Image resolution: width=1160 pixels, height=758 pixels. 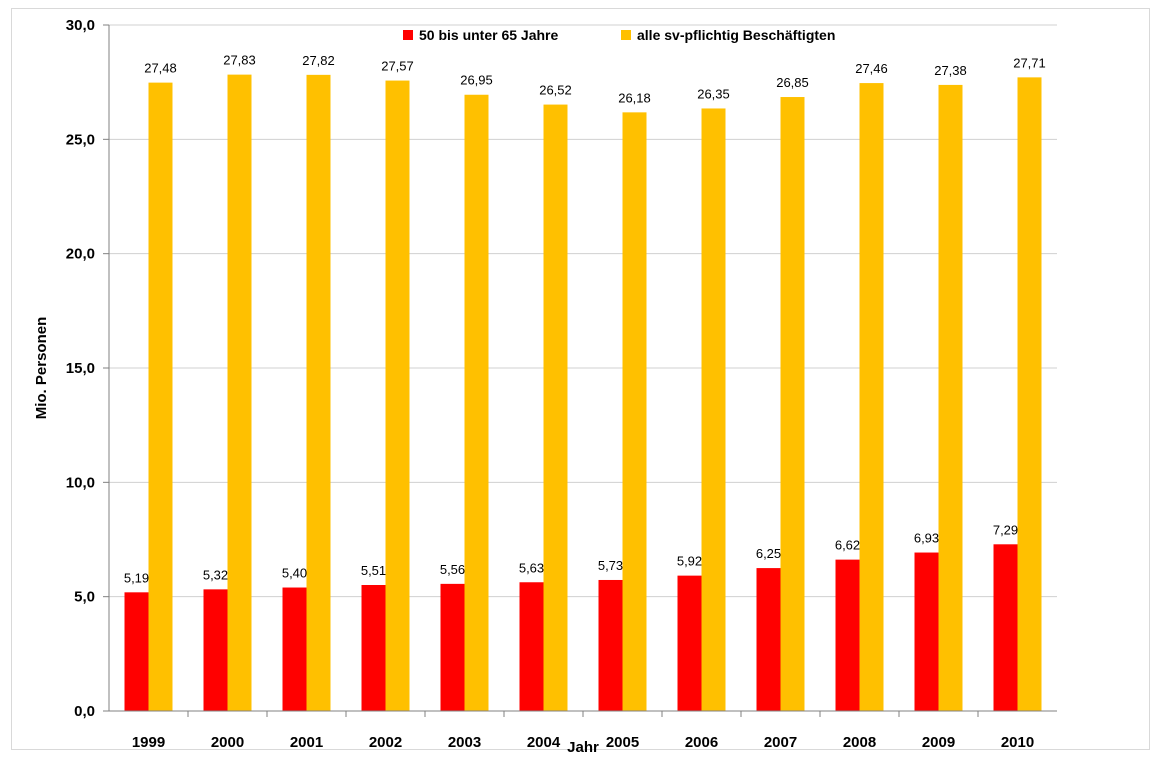 I want to click on bar-series-1-2002, so click(x=373, y=648).